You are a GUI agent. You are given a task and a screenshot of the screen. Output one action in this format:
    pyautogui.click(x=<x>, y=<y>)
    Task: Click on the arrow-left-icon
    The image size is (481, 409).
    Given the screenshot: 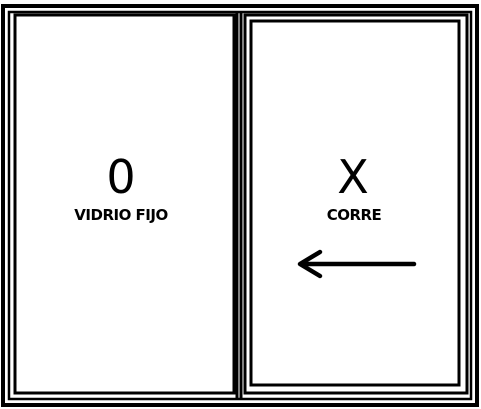 What is the action you would take?
    pyautogui.click(x=357, y=264)
    